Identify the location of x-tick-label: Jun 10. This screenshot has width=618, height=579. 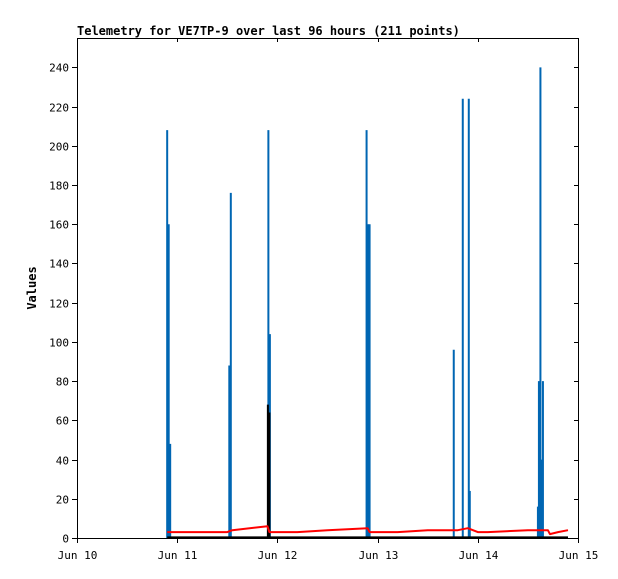
(78, 555).